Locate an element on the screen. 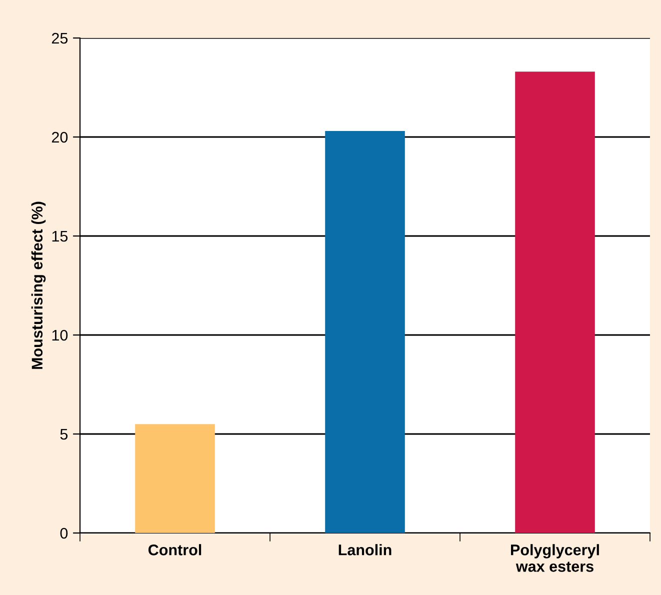  y-tick-label: 20 is located at coordinates (60, 137).